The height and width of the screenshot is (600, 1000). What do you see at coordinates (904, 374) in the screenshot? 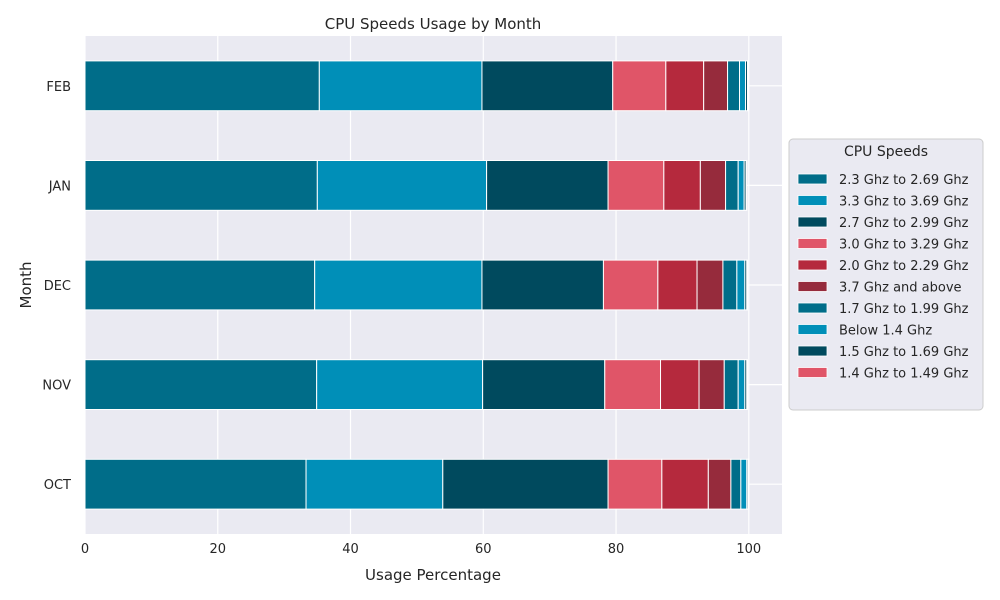
I see `legend-entry-label: 1.4 Ghz to 1.49 Ghz` at bounding box center [904, 374].